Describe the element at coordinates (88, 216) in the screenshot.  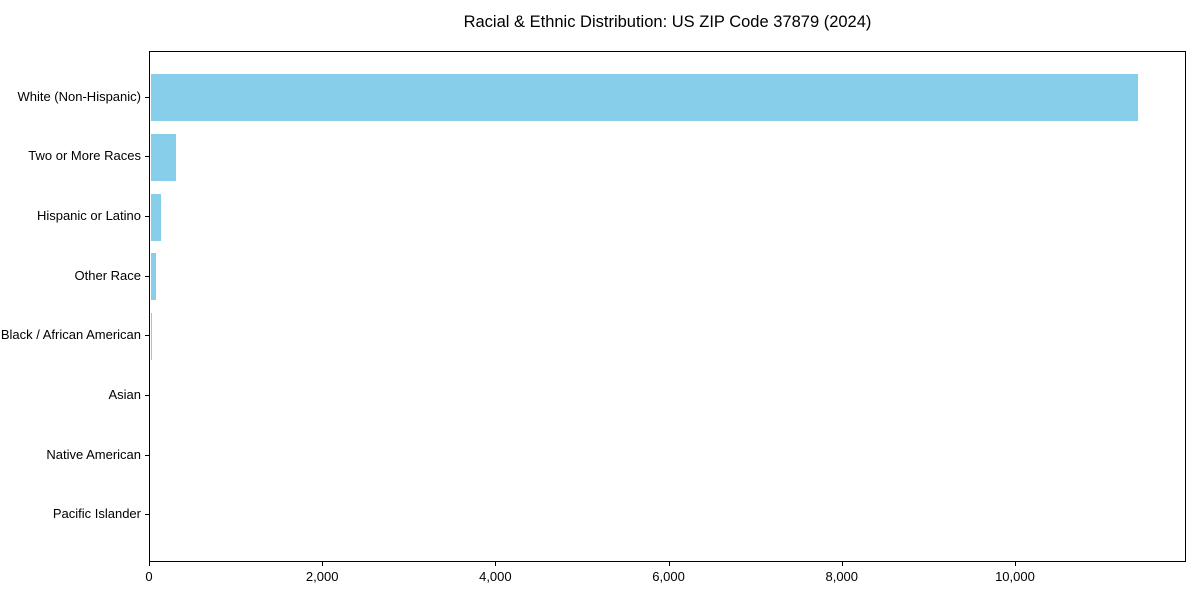
I see `y-tick-label: Hispanic or Latino` at that location.